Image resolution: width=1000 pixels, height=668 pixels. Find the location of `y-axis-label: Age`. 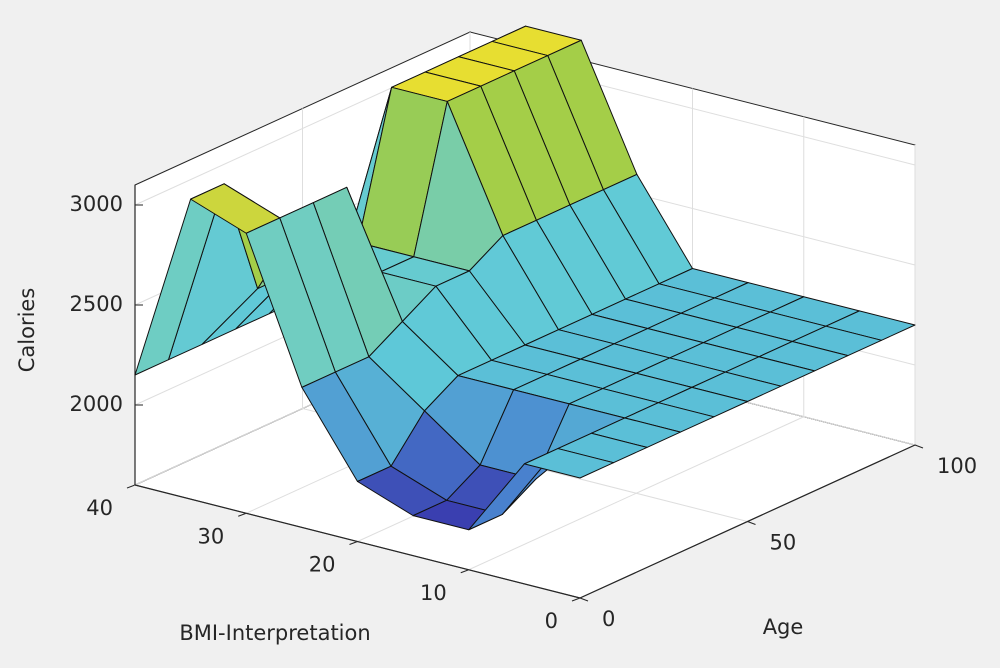

y-axis-label: Age is located at coordinates (783, 627).